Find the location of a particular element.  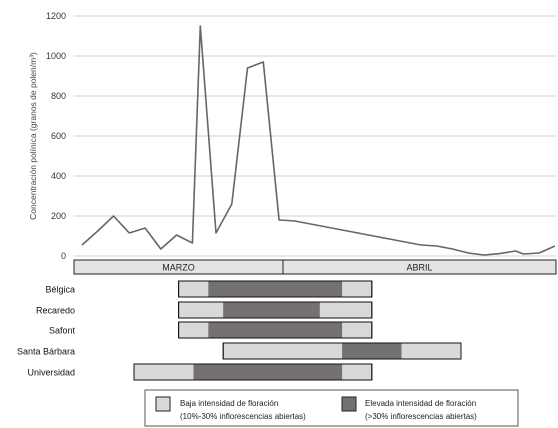

y-tick-label: 0 is located at coordinates (63, 256).